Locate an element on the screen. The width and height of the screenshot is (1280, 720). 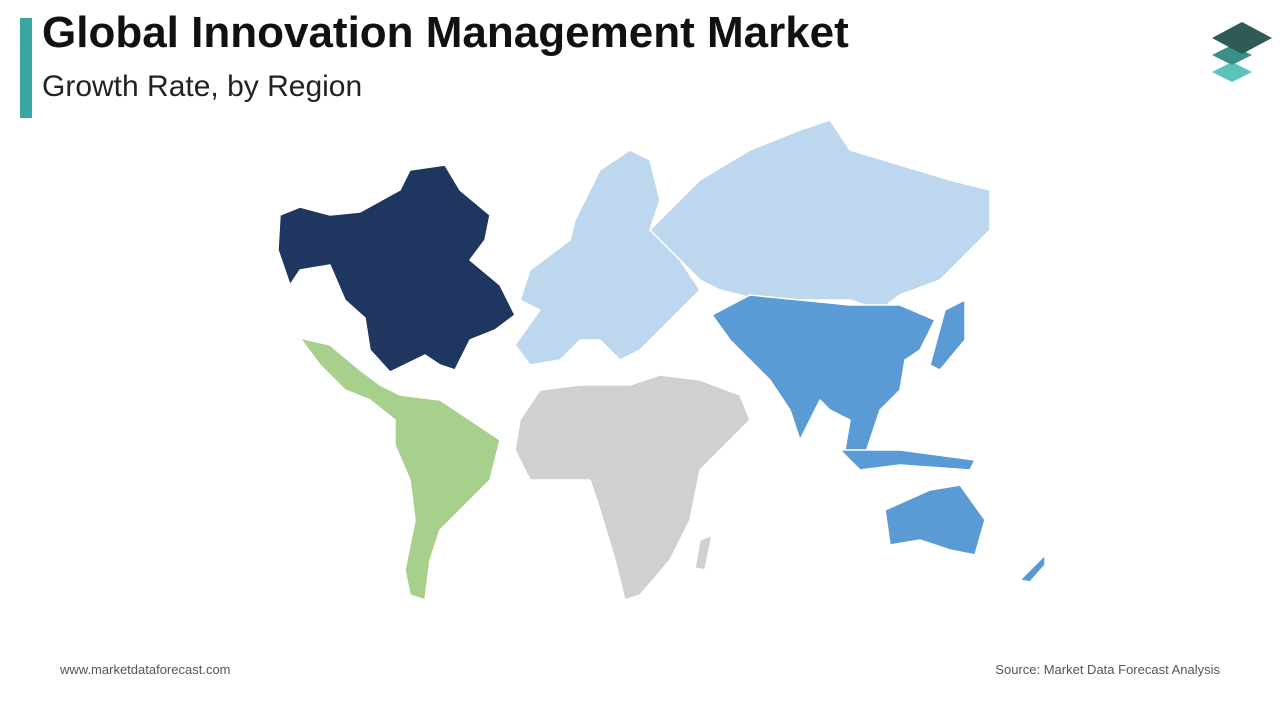
africa-middle-east is located at coordinates (632, 487).